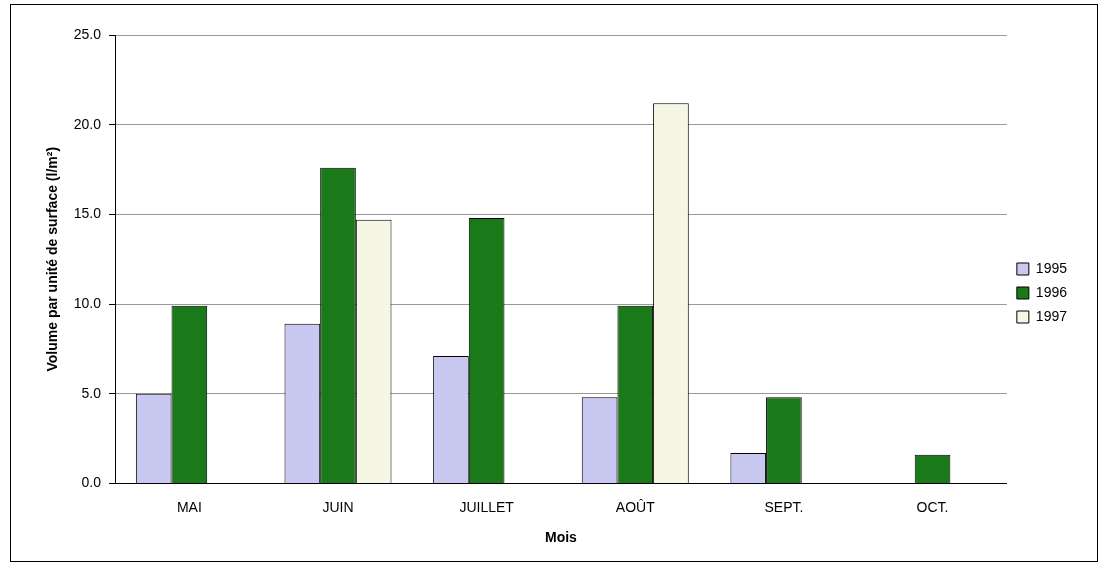 The image size is (1105, 569). Describe the element at coordinates (91, 482) in the screenshot. I see `y-tick-label: 0.0` at that location.